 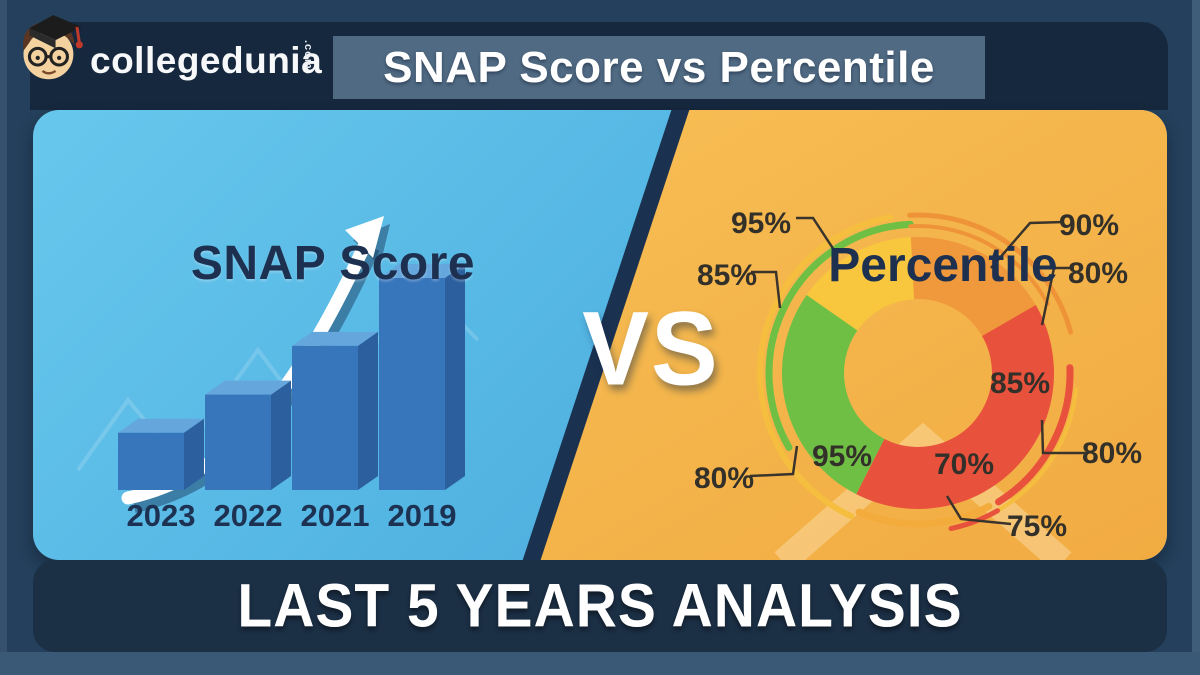 What do you see at coordinates (308, 55) in the screenshot?
I see `brand-tld: .com` at bounding box center [308, 55].